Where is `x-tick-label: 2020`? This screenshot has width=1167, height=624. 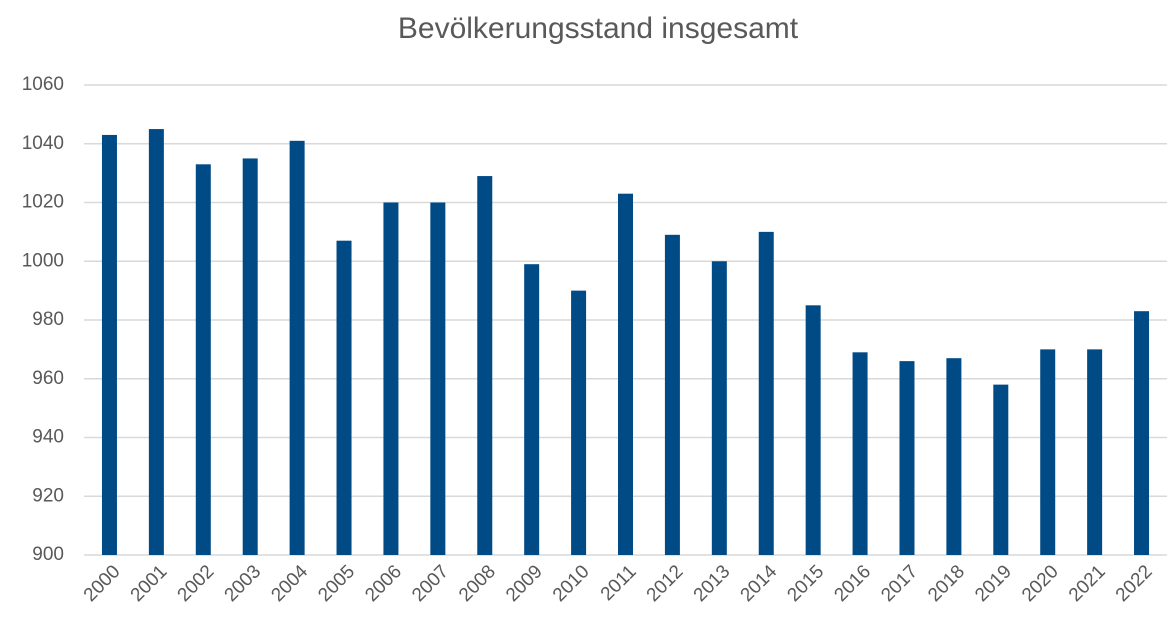
x-tick-label: 2020 is located at coordinates (1040, 583).